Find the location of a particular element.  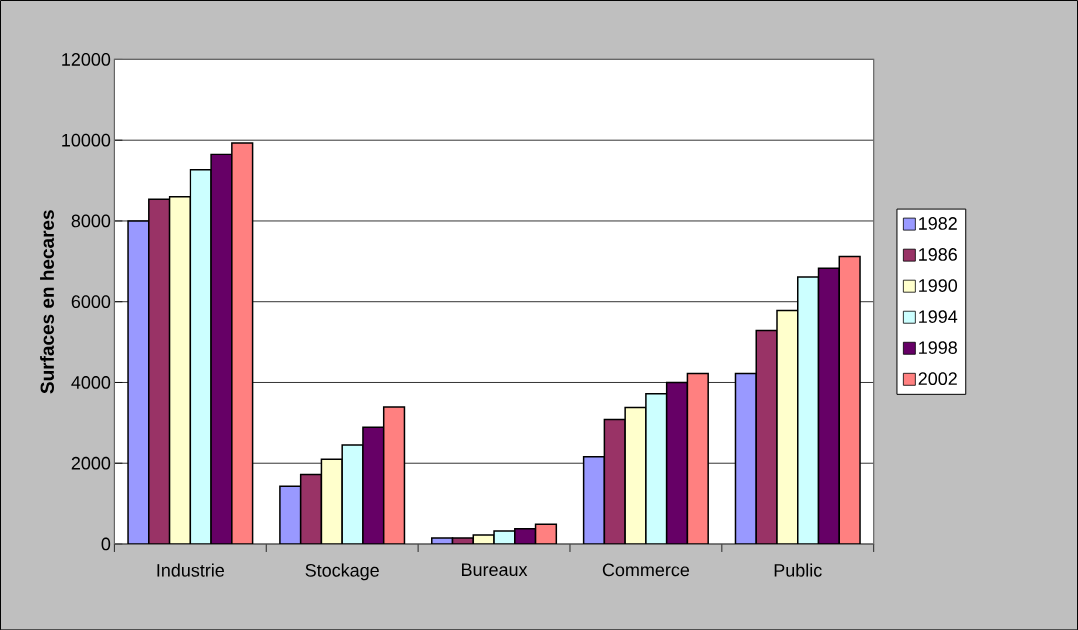

x-tick-label: Public is located at coordinates (798, 570).